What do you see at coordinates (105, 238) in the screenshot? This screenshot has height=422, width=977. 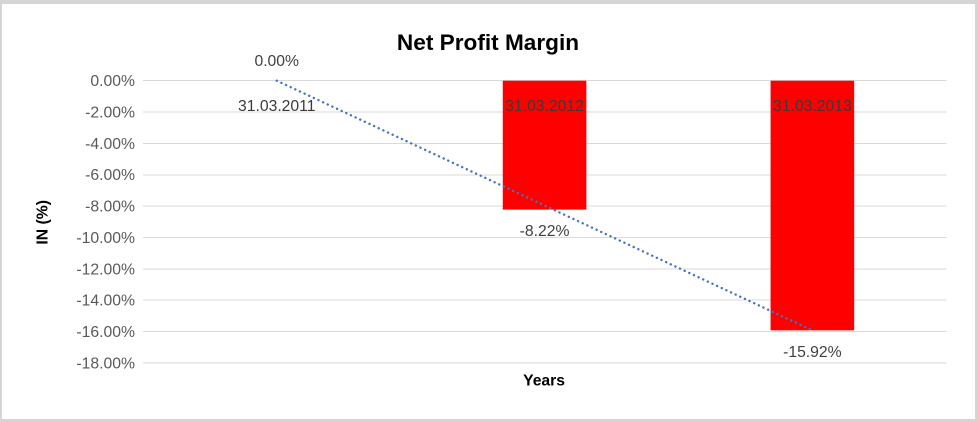 I see `y-tick-label: -10.00%` at bounding box center [105, 238].